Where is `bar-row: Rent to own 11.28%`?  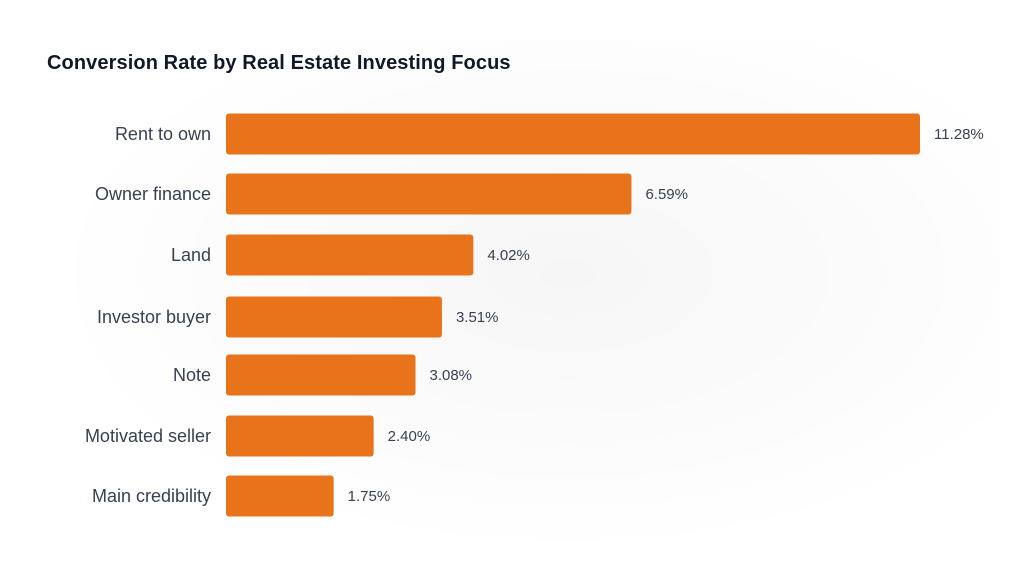 bar-row: Rent to own 11.28% is located at coordinates (549, 134).